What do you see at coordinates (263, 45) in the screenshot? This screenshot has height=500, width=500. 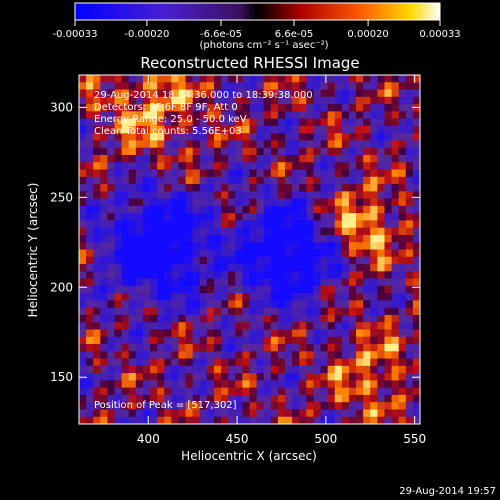 I see `colorbar-units: (photons cm⁻² s⁻¹ asec⁻²)` at bounding box center [263, 45].